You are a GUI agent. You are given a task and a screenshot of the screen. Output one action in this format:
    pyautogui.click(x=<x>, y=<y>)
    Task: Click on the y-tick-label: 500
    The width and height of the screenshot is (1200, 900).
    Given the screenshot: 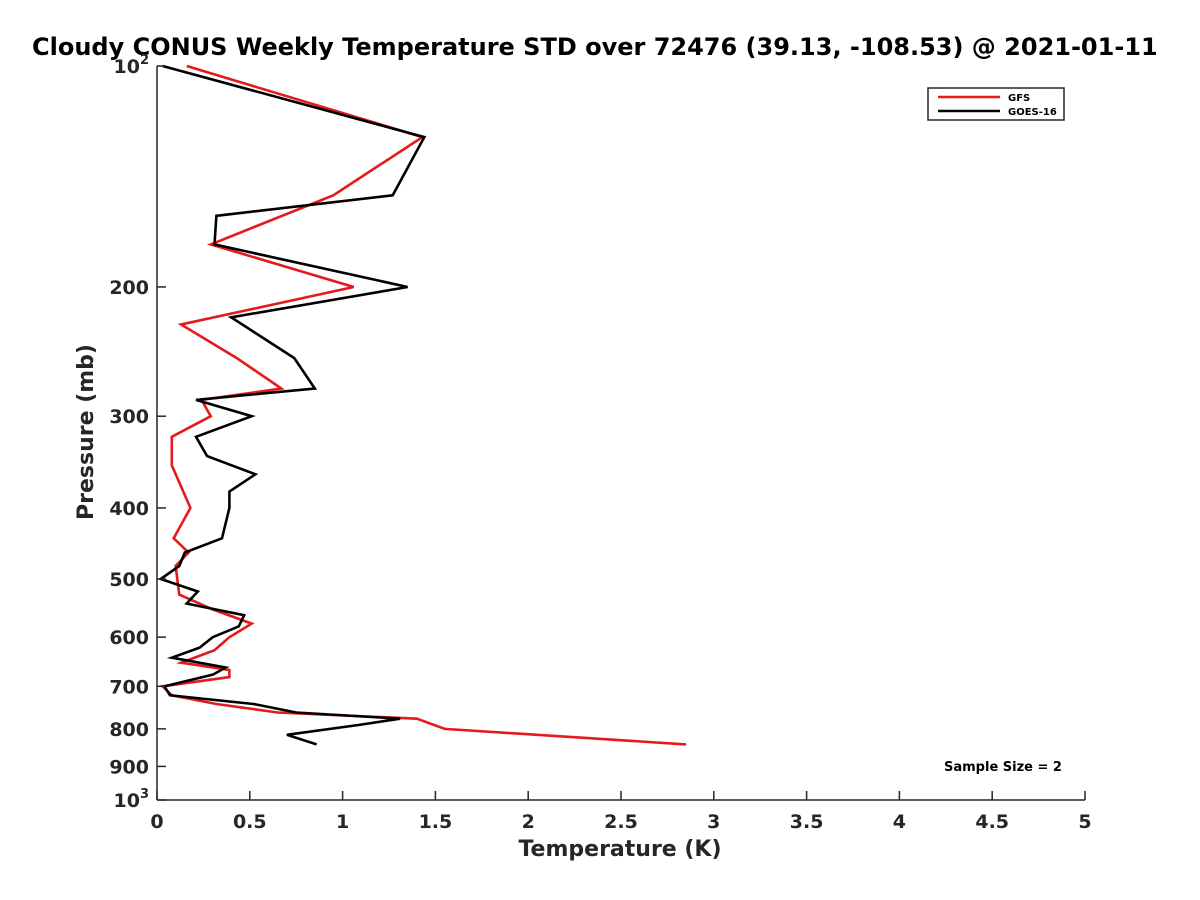 What is the action you would take?
    pyautogui.click(x=129, y=580)
    